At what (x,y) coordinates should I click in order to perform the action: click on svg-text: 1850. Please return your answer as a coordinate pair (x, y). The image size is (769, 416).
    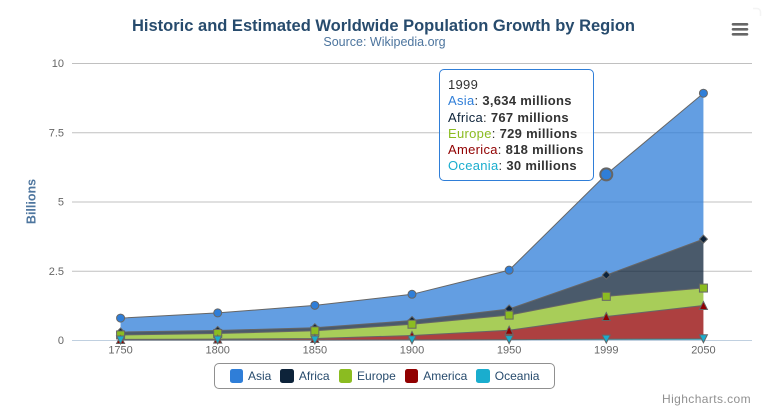
    Looking at the image, I should click on (315, 350).